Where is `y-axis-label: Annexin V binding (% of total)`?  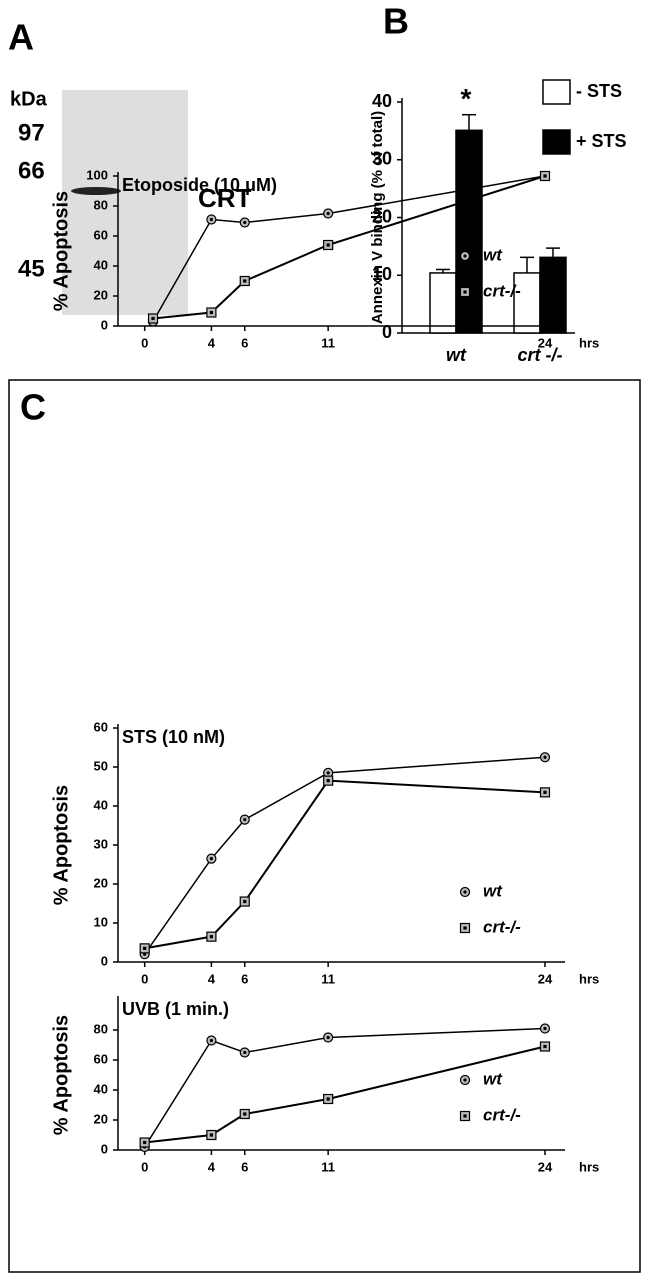 y-axis-label: Annexin V binding (% of total) is located at coordinates (377, 217).